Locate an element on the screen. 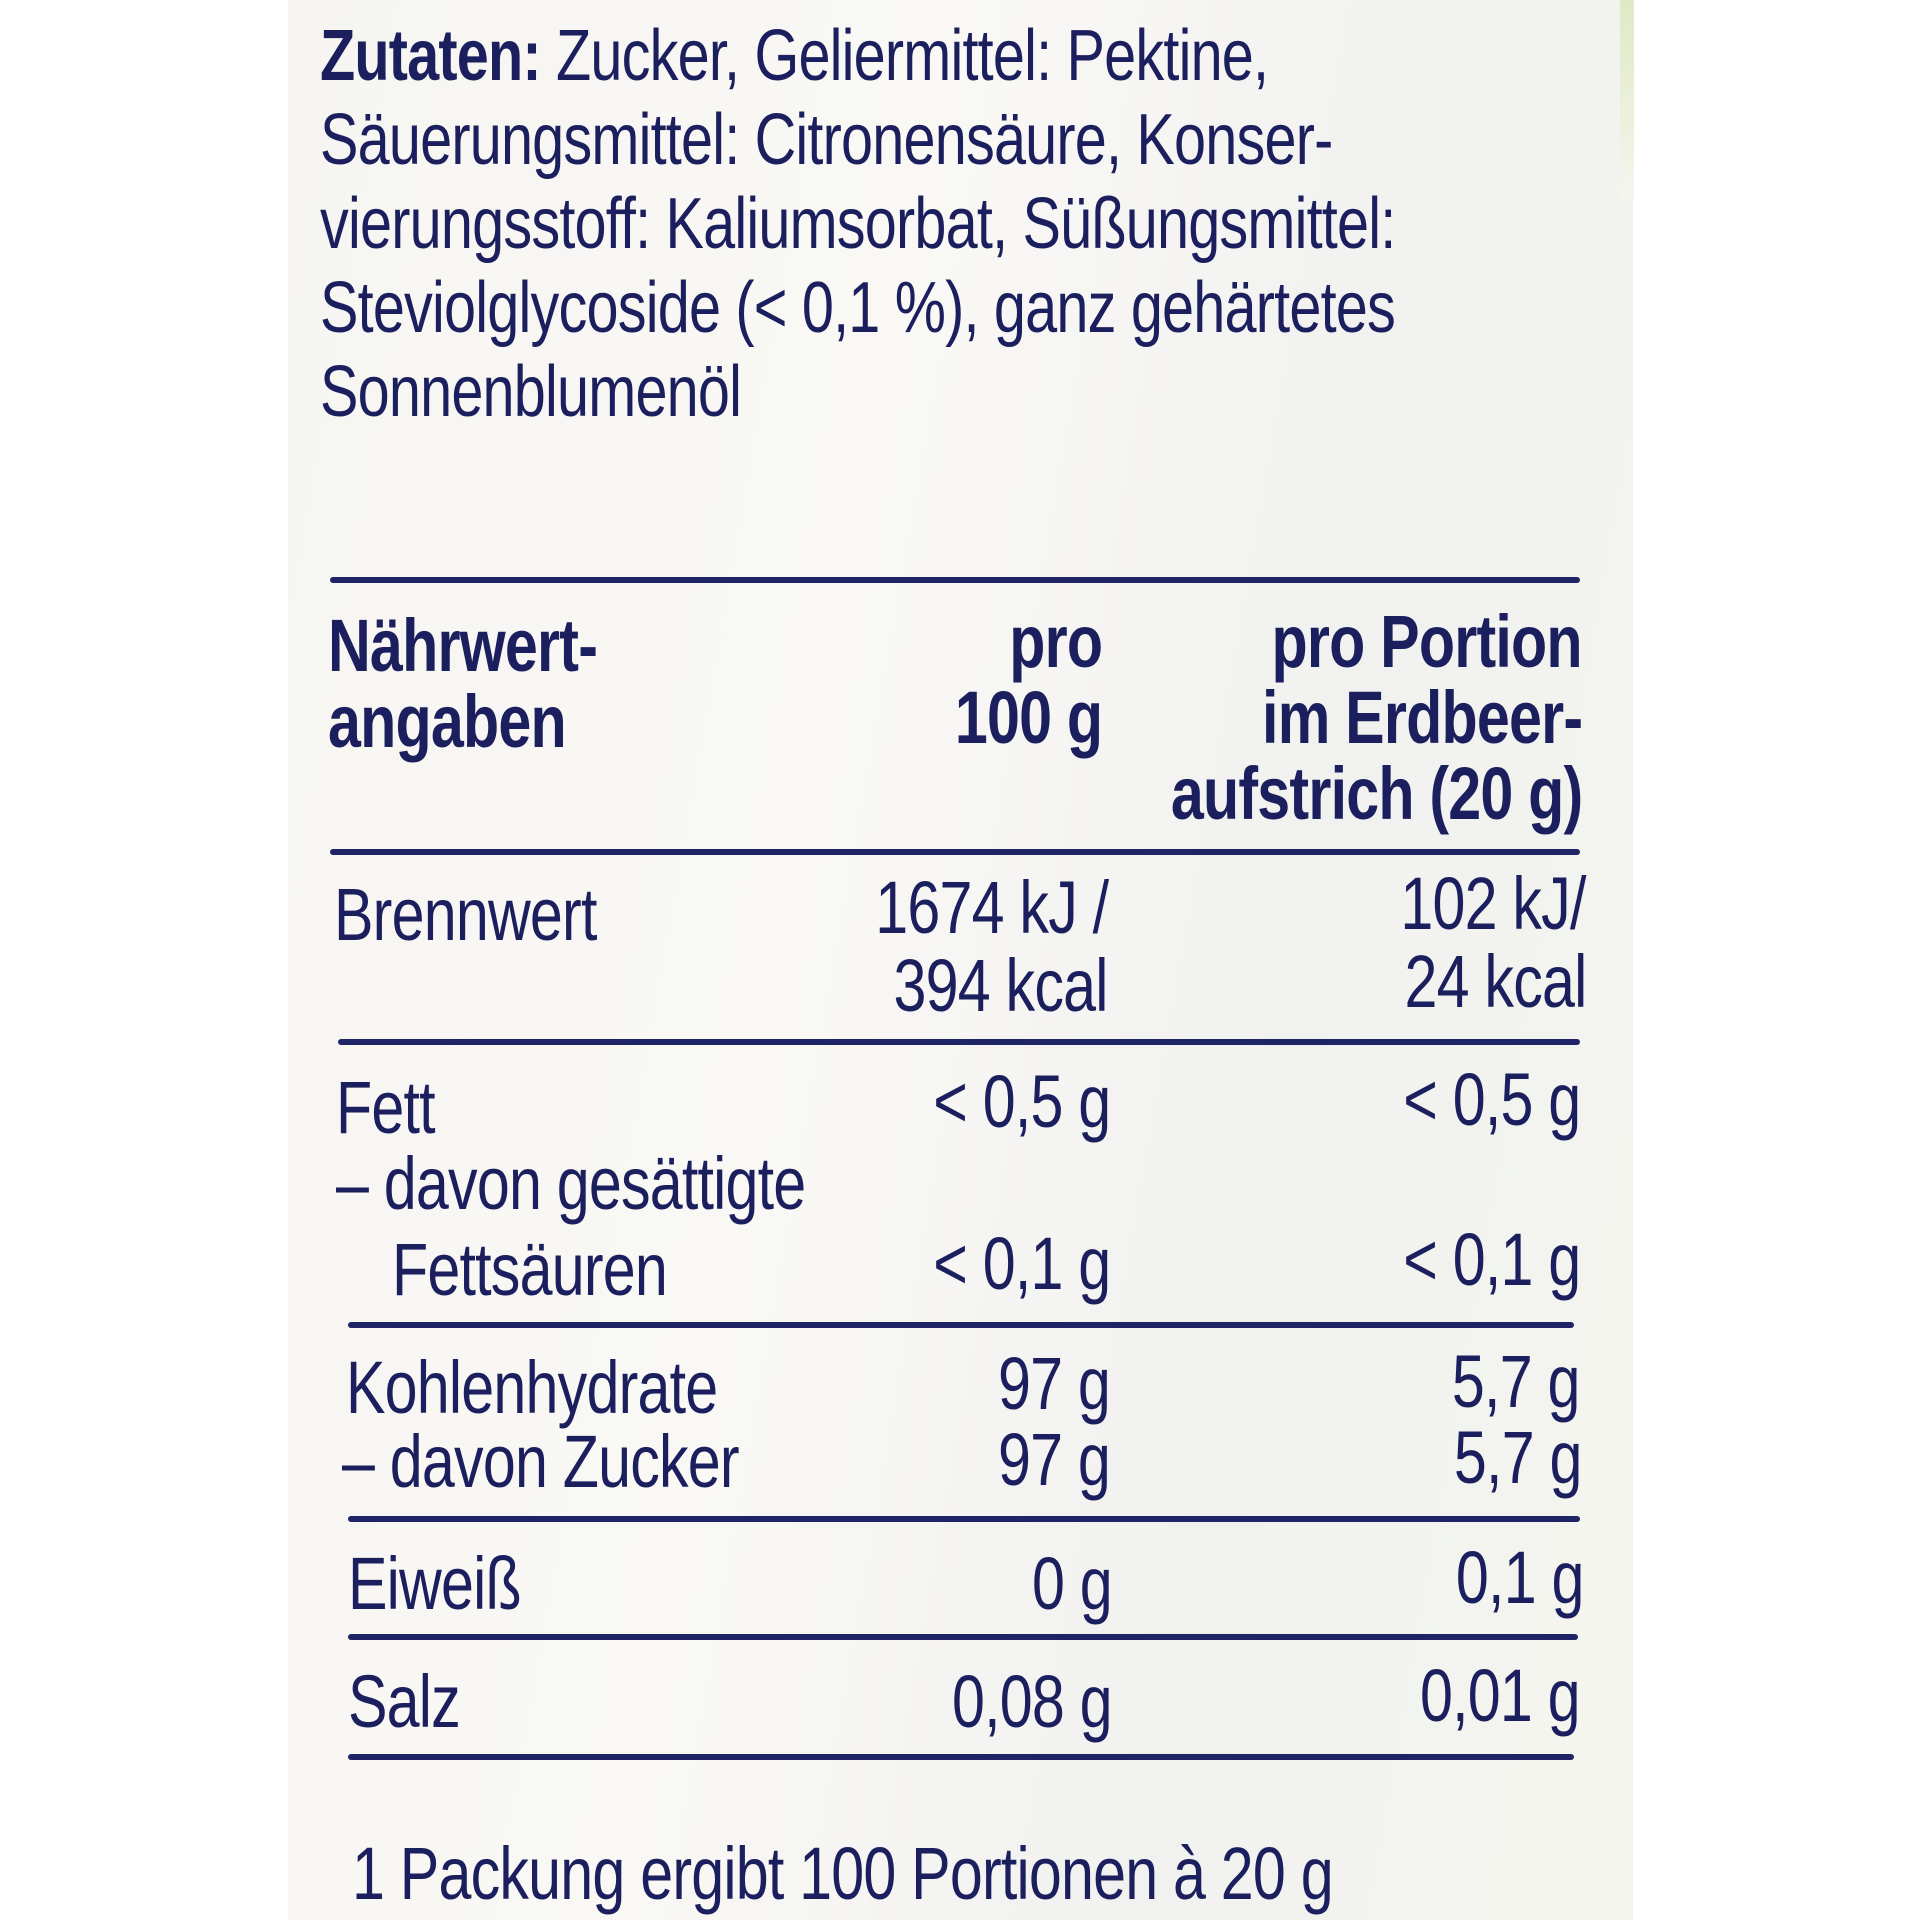 The height and width of the screenshot is (1920, 1920). row-label-gesaettigte: Fettsäuren is located at coordinates (530, 1269).